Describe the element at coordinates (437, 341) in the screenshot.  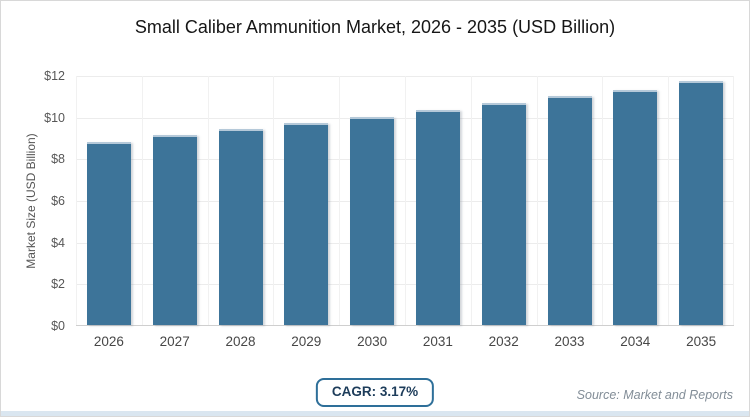
I see `x-tick-label-2031: 2031` at that location.